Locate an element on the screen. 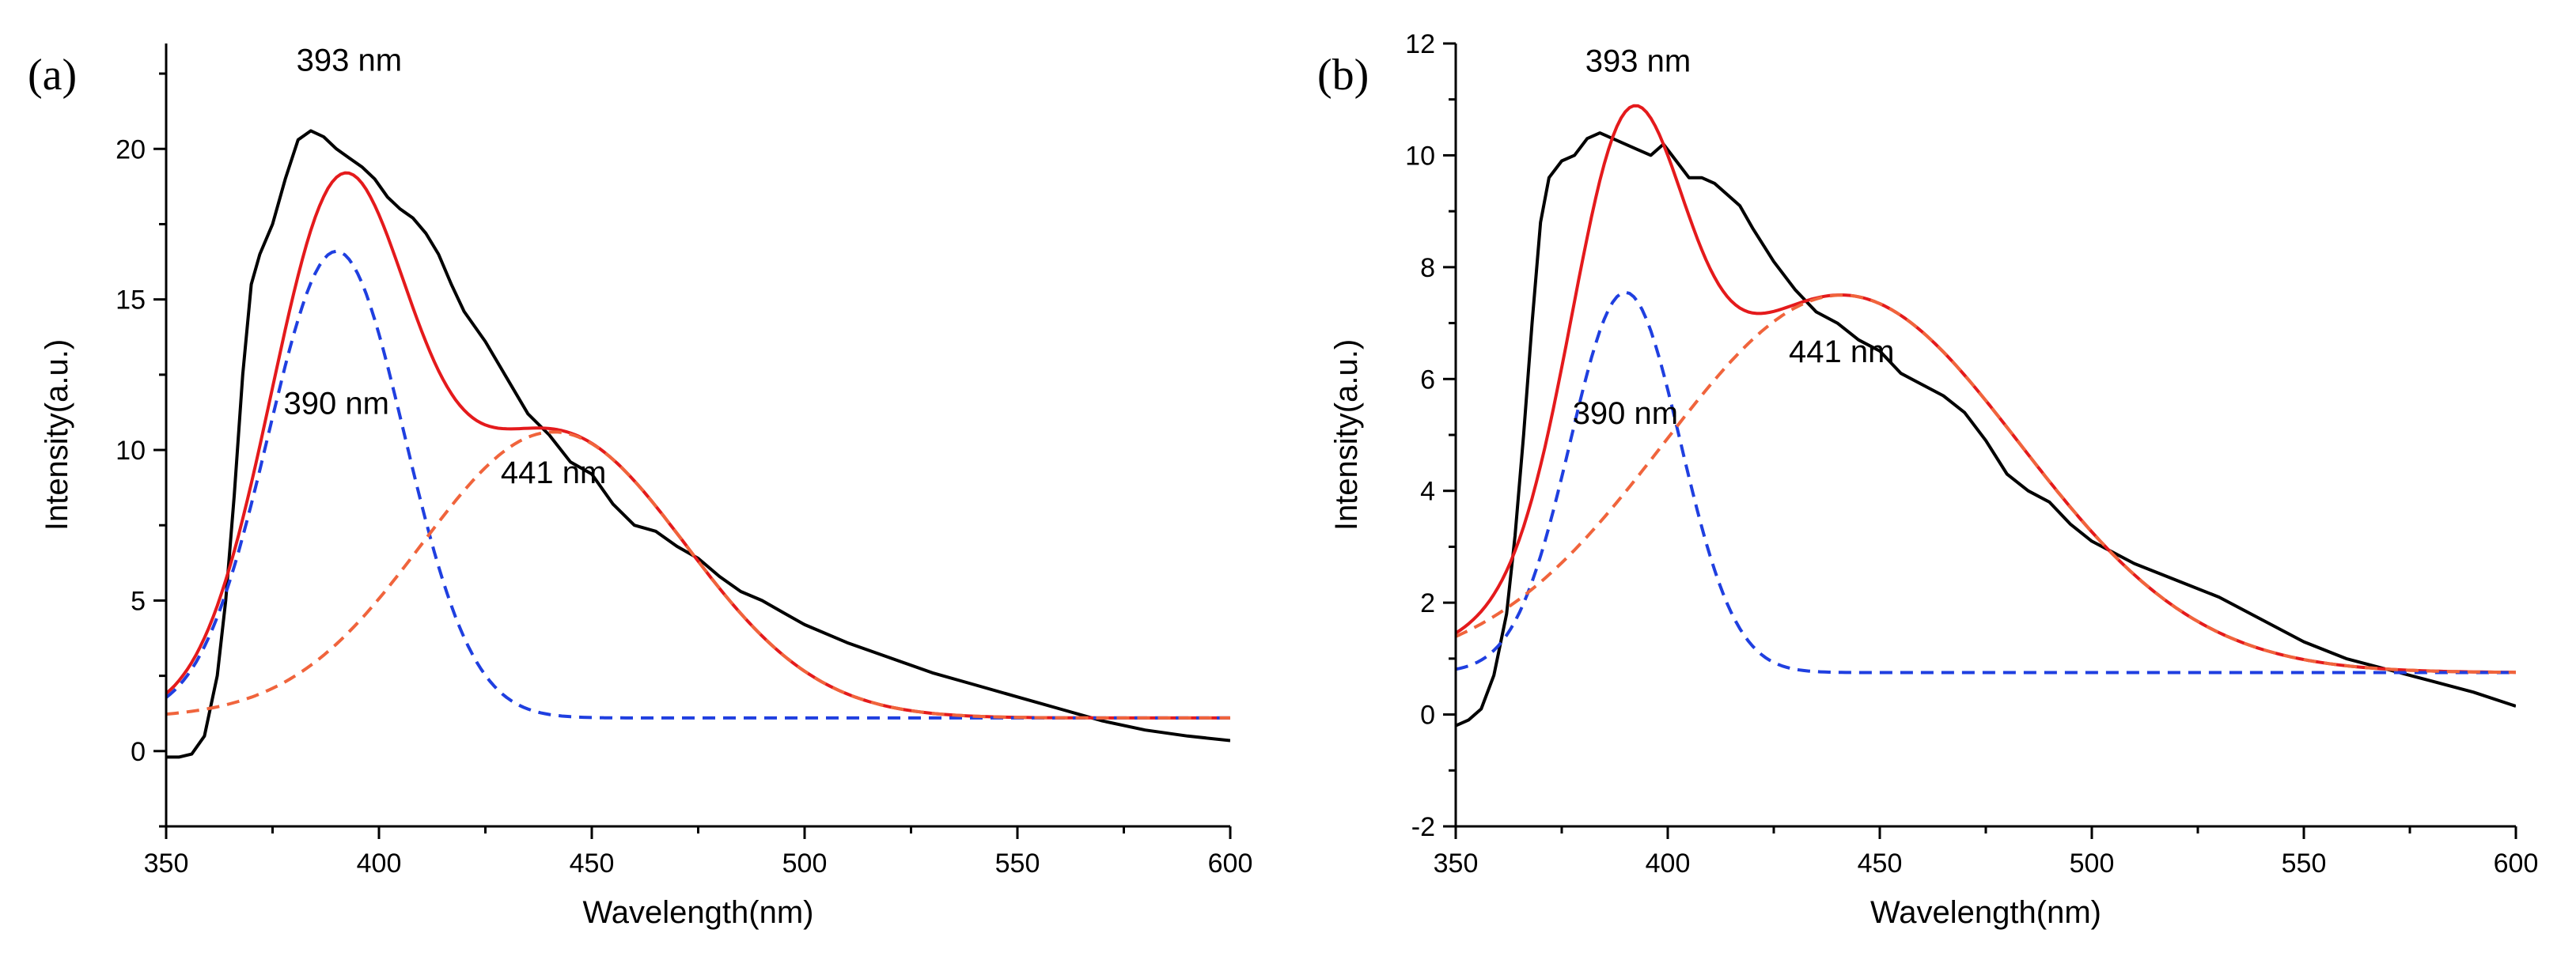  panel-label: (b) is located at coordinates (1343, 76).